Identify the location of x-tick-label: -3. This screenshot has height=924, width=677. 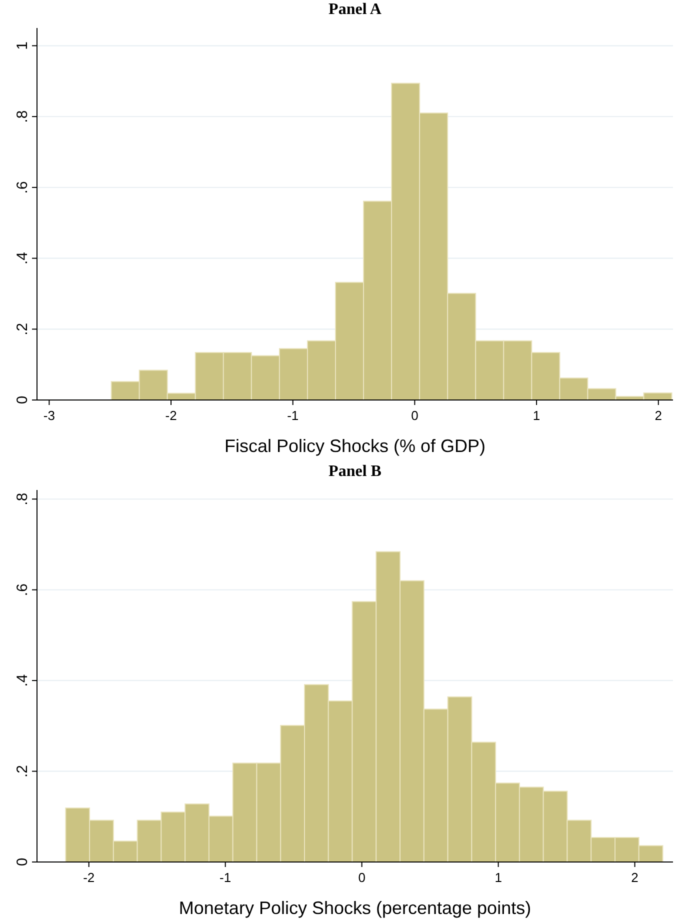
(49, 415).